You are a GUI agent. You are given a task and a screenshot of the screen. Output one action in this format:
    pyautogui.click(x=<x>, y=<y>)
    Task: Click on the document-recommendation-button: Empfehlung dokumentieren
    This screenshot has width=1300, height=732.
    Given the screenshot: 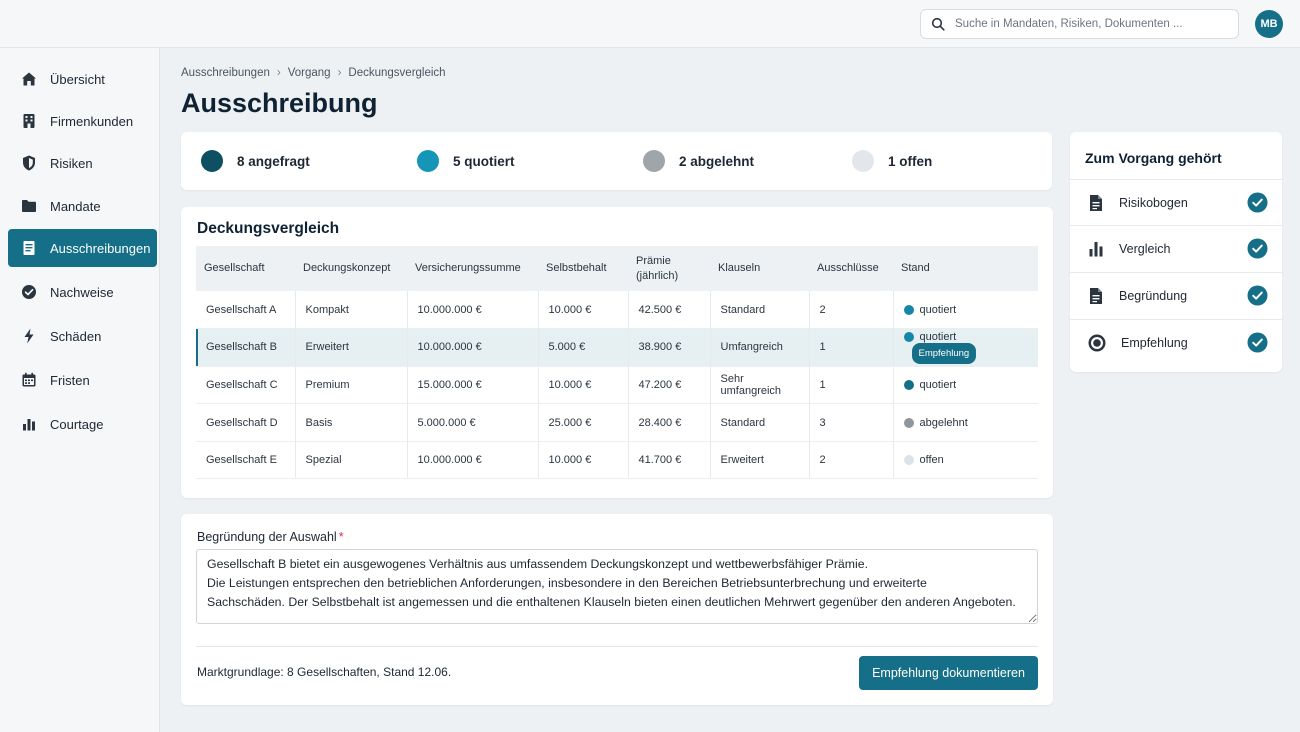 What is the action you would take?
    pyautogui.click(x=948, y=673)
    